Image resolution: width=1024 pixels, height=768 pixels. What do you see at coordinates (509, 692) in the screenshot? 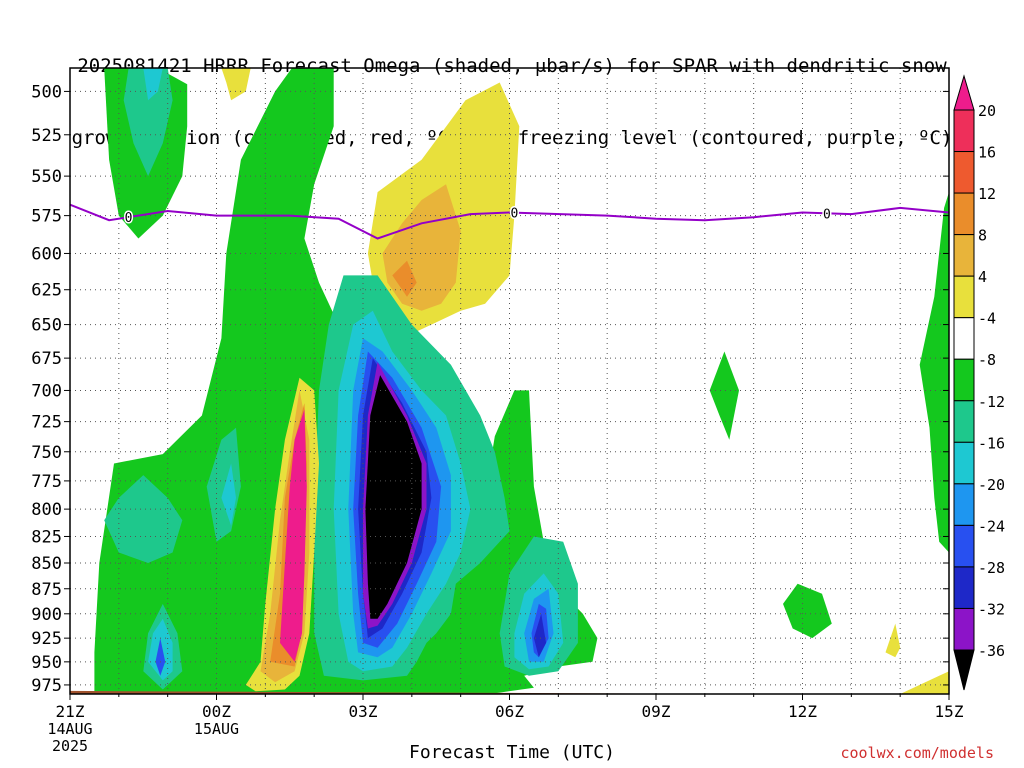
I see `ground-surface` at bounding box center [509, 692].